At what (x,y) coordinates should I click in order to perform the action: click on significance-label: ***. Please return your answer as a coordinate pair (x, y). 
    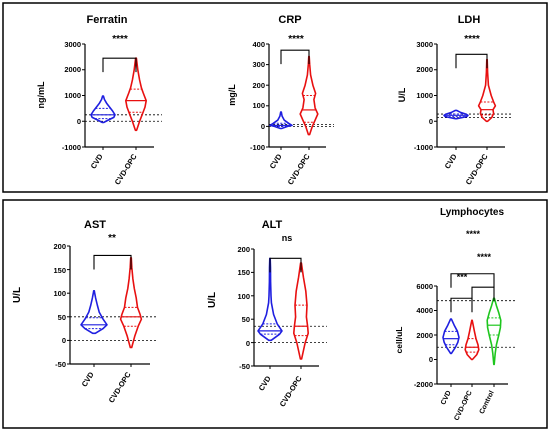
    Looking at the image, I should click on (462, 277).